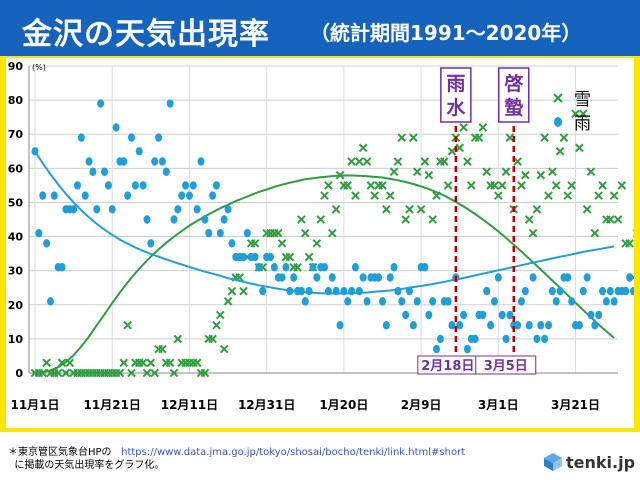 The width and height of the screenshot is (640, 480). What do you see at coordinates (189, 405) in the screenshot?
I see `x-tick-label: 12月11日` at bounding box center [189, 405].